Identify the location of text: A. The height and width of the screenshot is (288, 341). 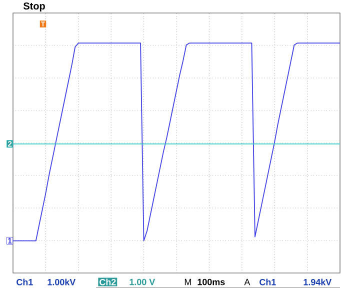
(247, 282).